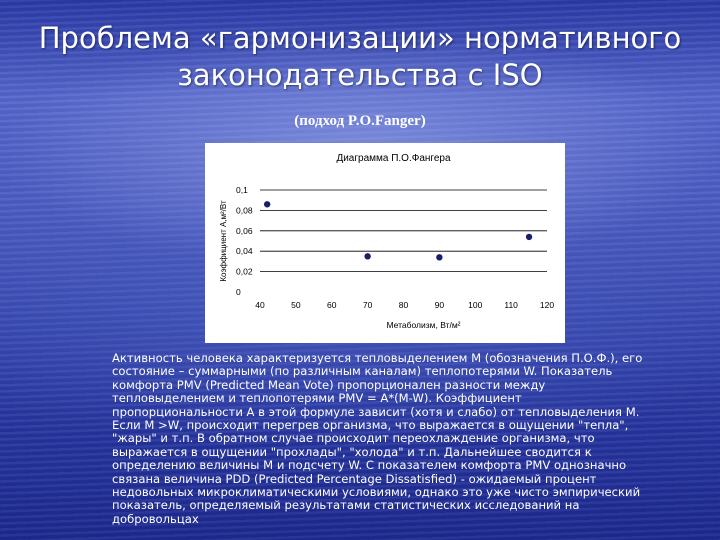  What do you see at coordinates (223, 241) in the screenshot?
I see `y-axis-label: Коэффициент А,м²/Вт` at bounding box center [223, 241].